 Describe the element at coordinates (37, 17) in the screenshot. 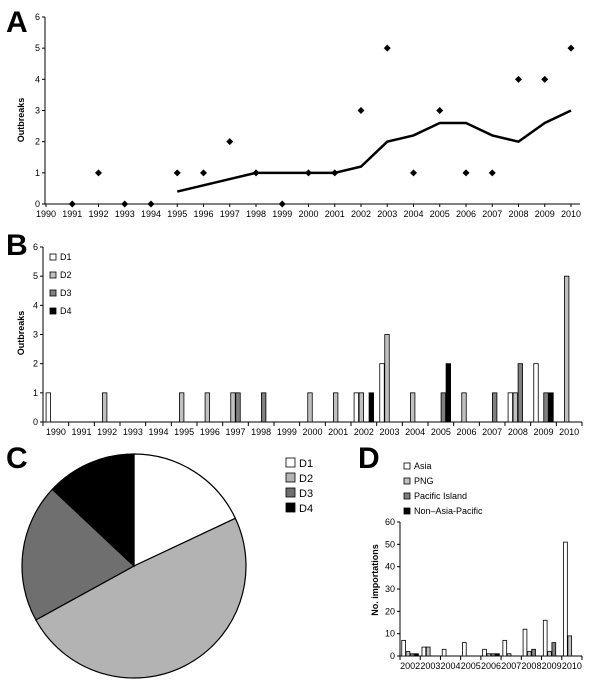

I see `y-tick-label: 6` at that location.